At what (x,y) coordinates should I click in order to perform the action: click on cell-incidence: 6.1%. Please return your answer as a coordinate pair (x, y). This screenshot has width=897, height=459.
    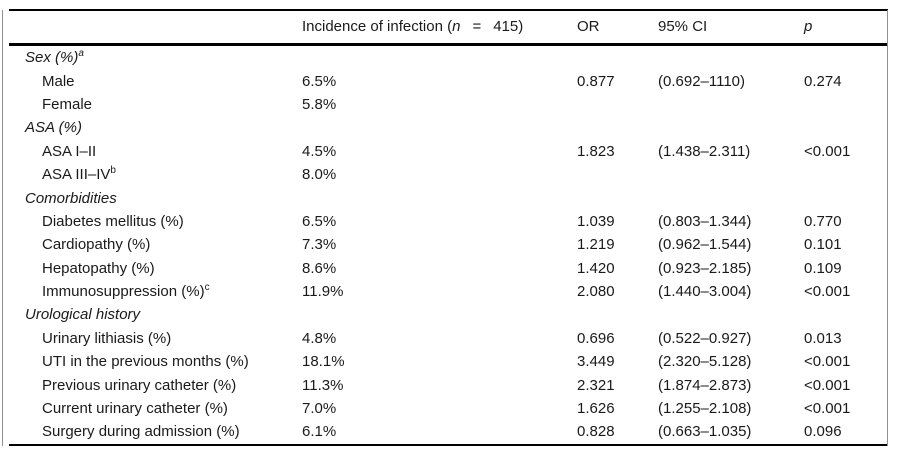
    Looking at the image, I should click on (319, 432).